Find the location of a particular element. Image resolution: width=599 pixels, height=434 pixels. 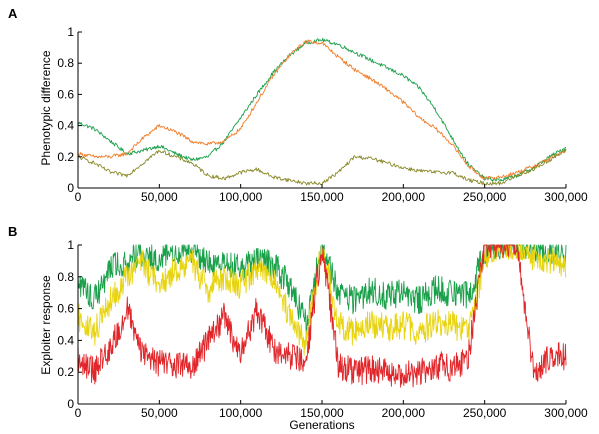

panel-b-x-tick-label: 250,000 is located at coordinates (485, 413).